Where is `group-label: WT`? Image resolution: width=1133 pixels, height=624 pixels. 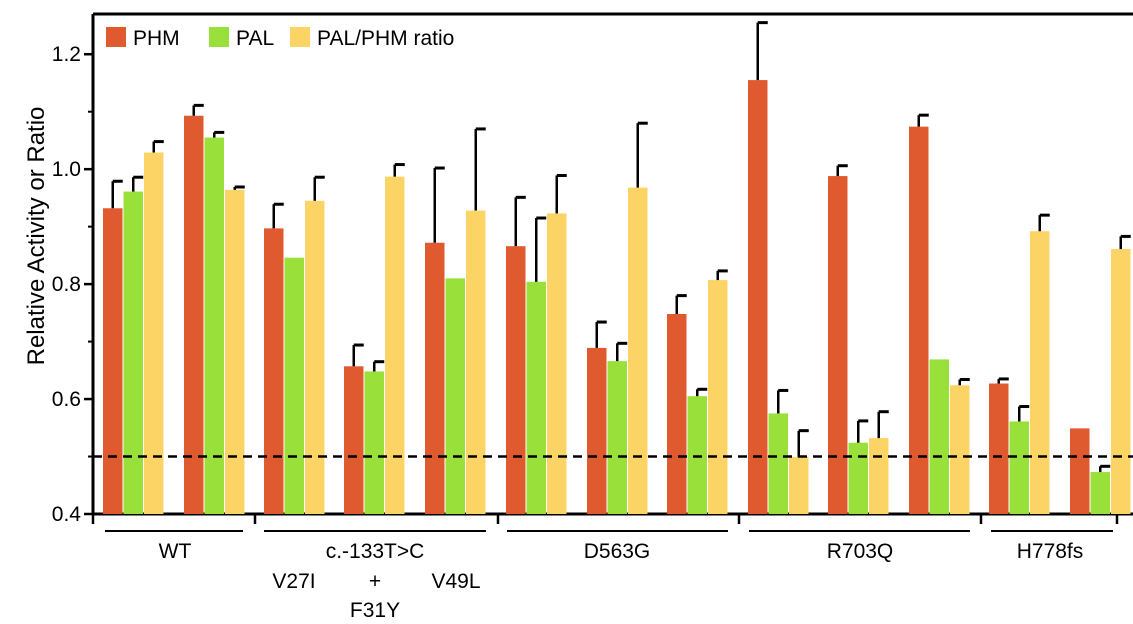
group-label: WT is located at coordinates (175, 551).